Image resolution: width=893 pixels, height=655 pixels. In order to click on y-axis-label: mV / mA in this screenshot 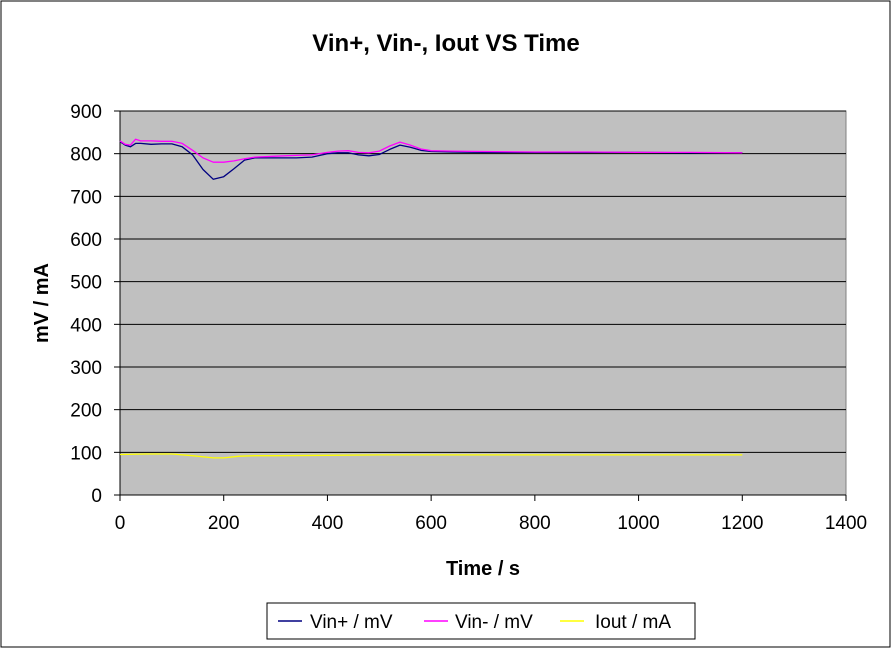, I will do `click(42, 303)`.